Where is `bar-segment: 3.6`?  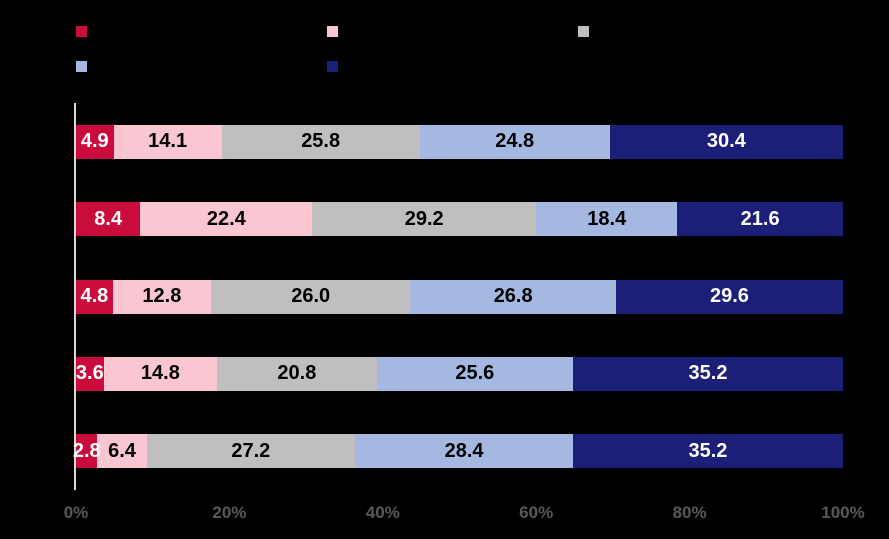
bar-segment: 3.6 is located at coordinates (89, 373).